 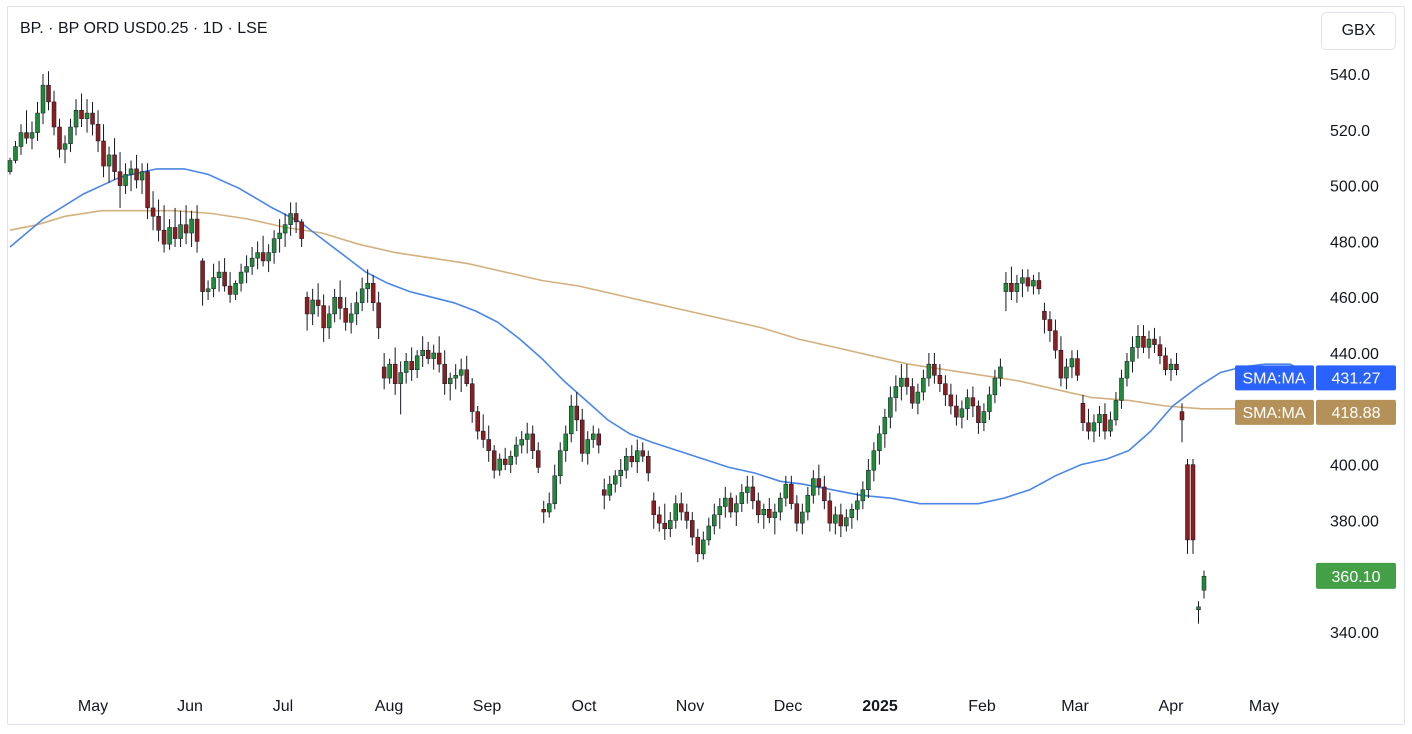 I want to click on indicator-value: 418.88, so click(x=1356, y=413).